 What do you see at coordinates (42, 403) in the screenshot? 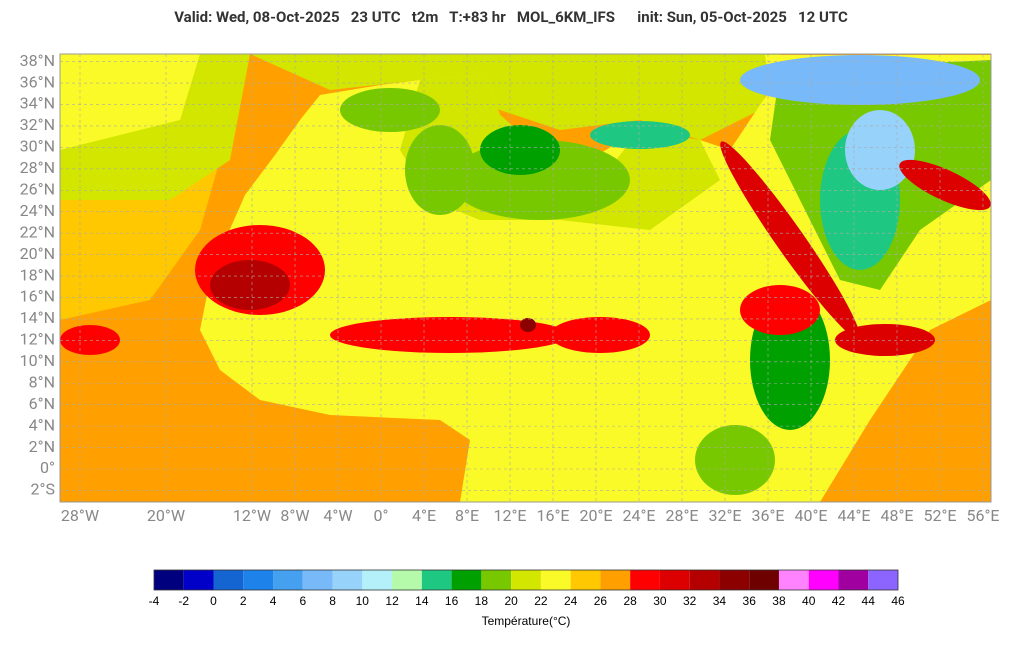
I see `lat-tick-label: 6°N` at bounding box center [42, 403].